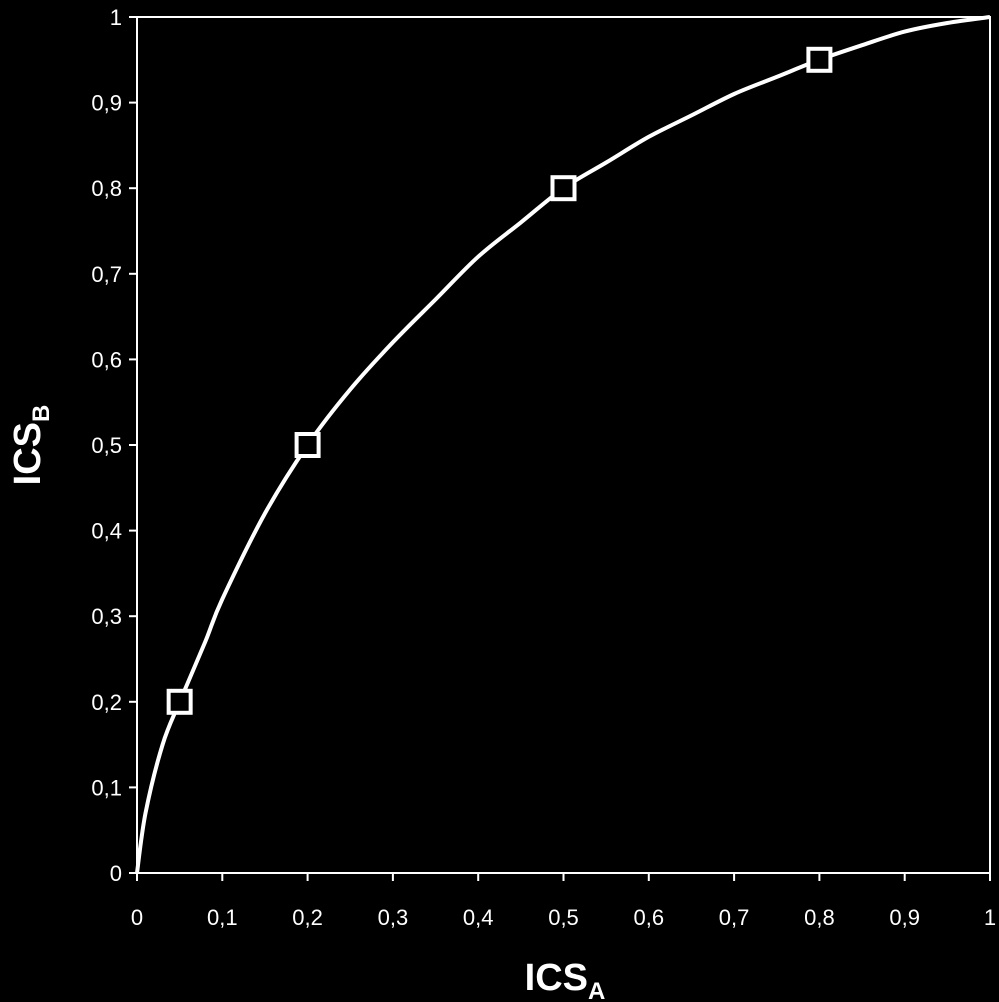 This screenshot has height=1002, width=999. What do you see at coordinates (106, 531) in the screenshot?
I see `y-tick-label: 0,4` at bounding box center [106, 531].